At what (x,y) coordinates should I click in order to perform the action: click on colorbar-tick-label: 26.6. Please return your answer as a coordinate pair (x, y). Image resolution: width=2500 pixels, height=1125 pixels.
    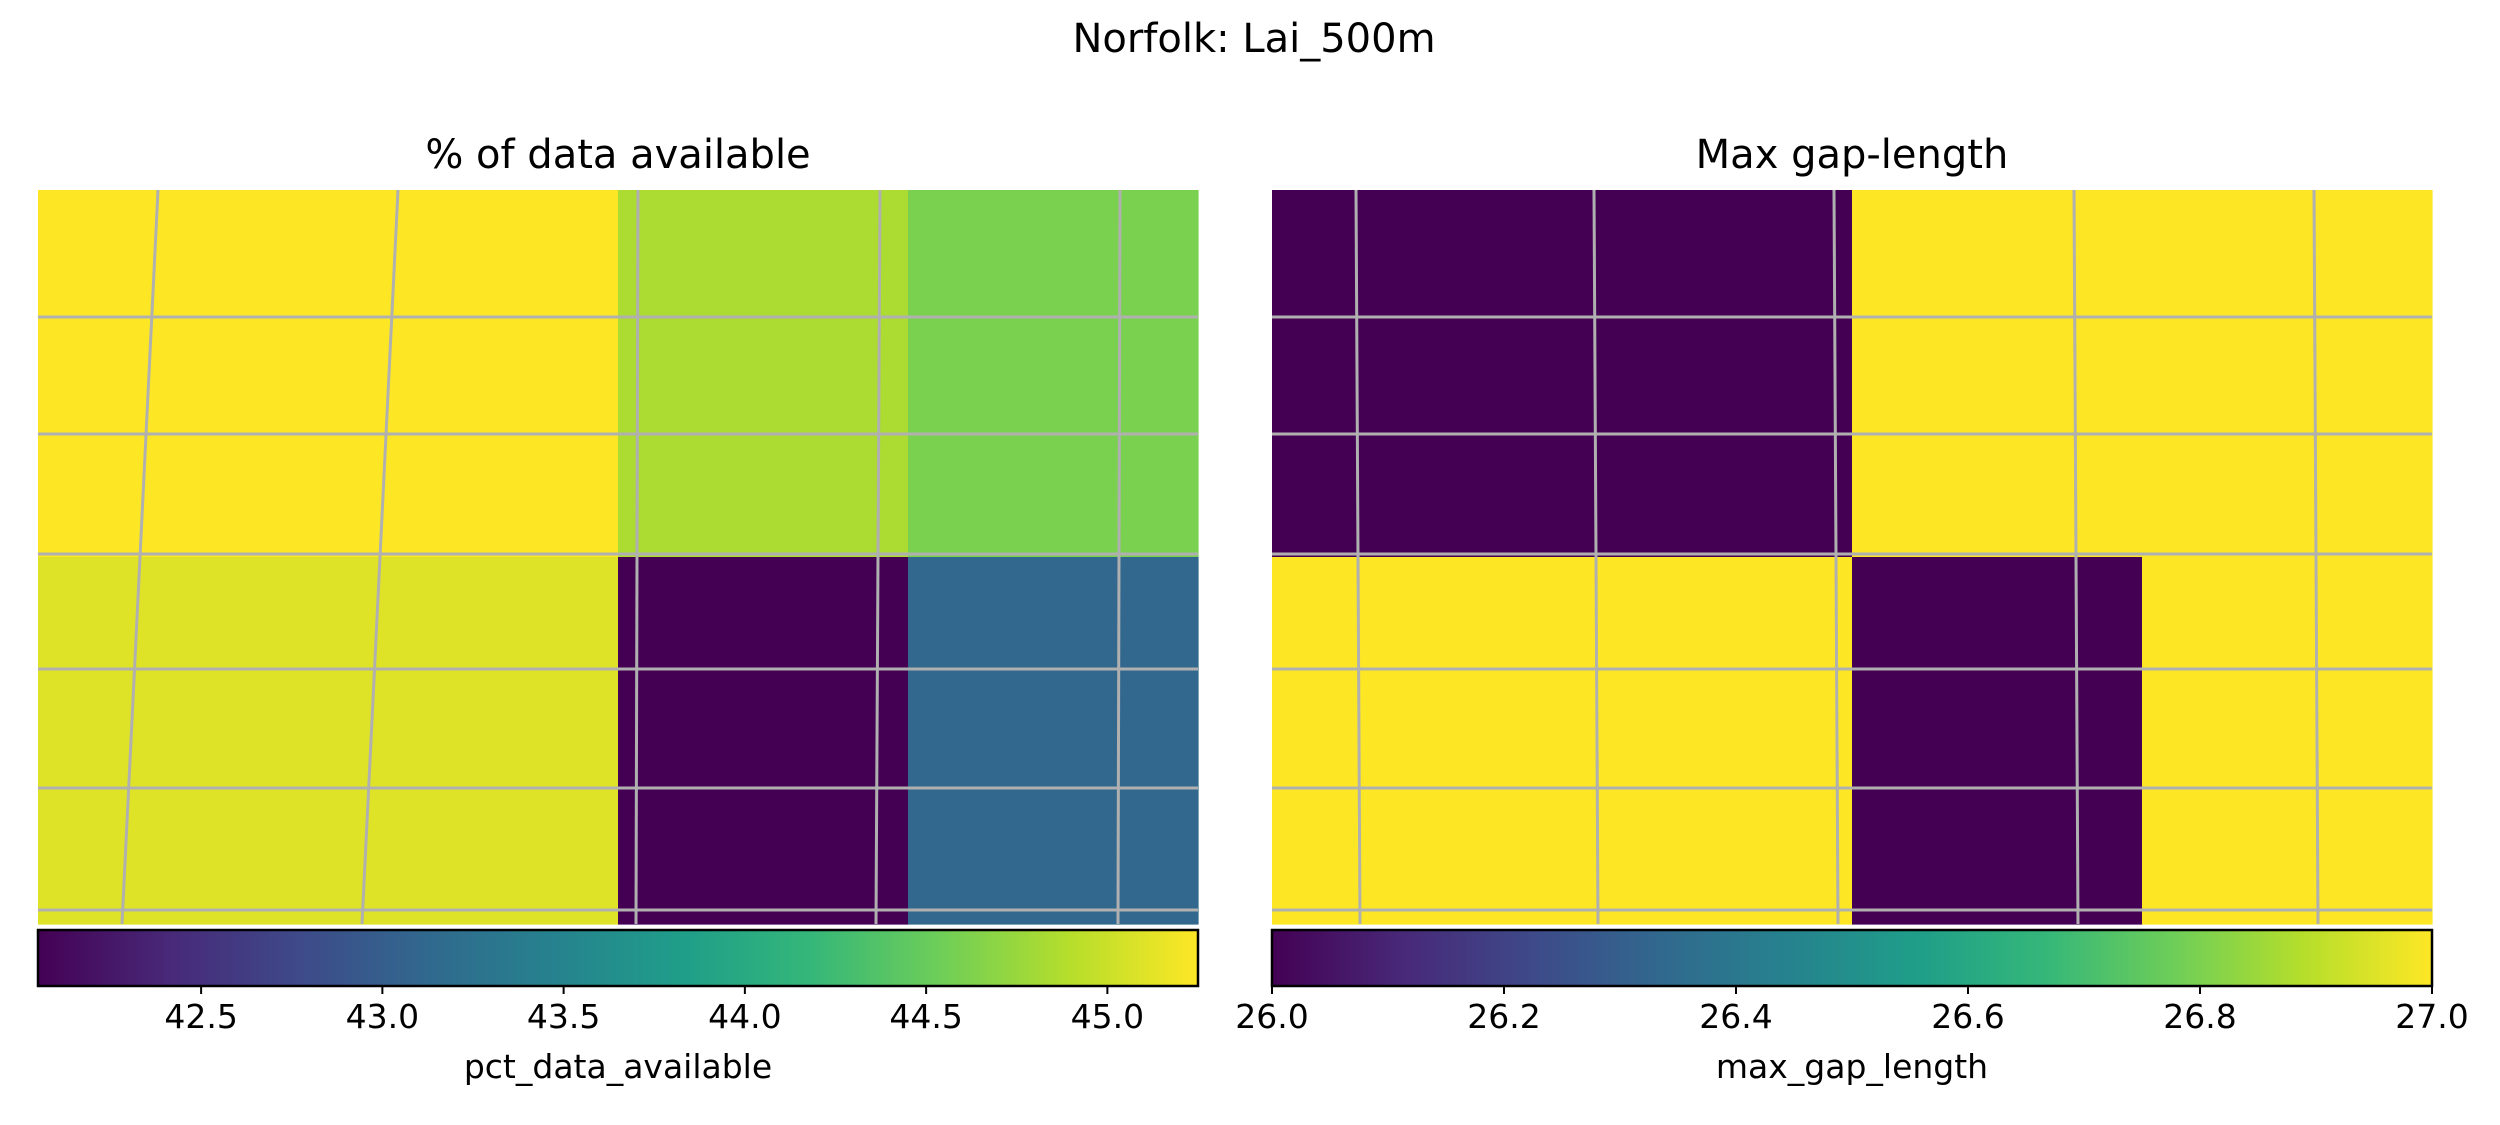
    Looking at the image, I should click on (1967, 1016).